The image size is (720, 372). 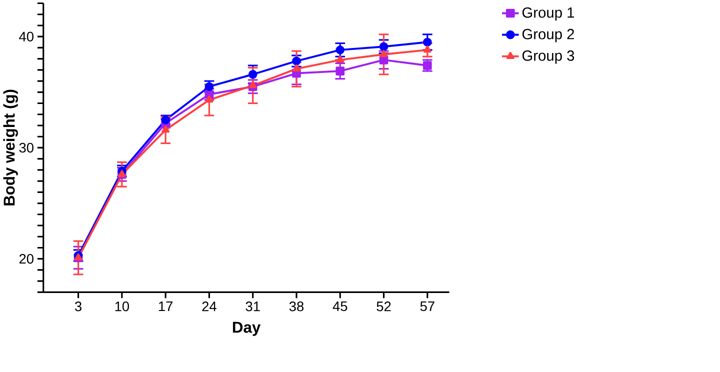 What do you see at coordinates (296, 307) in the screenshot?
I see `x-tick-label: 38` at bounding box center [296, 307].